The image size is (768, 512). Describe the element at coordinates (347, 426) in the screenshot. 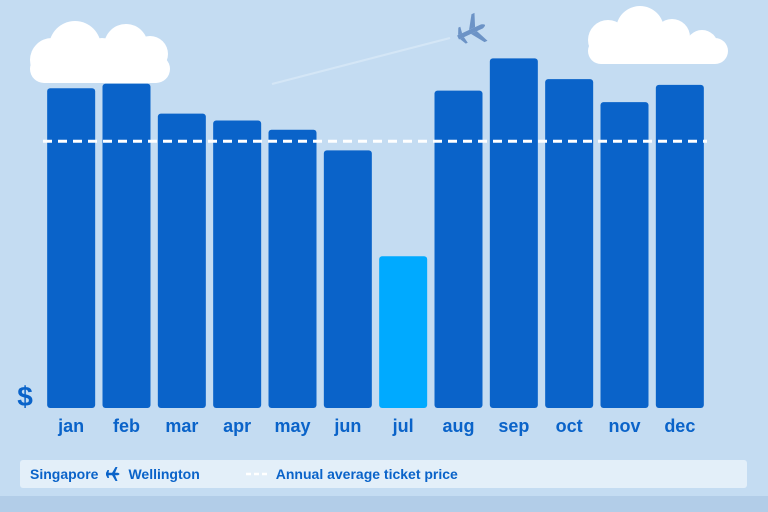

I see `x-tick-label-jun: jun` at that location.